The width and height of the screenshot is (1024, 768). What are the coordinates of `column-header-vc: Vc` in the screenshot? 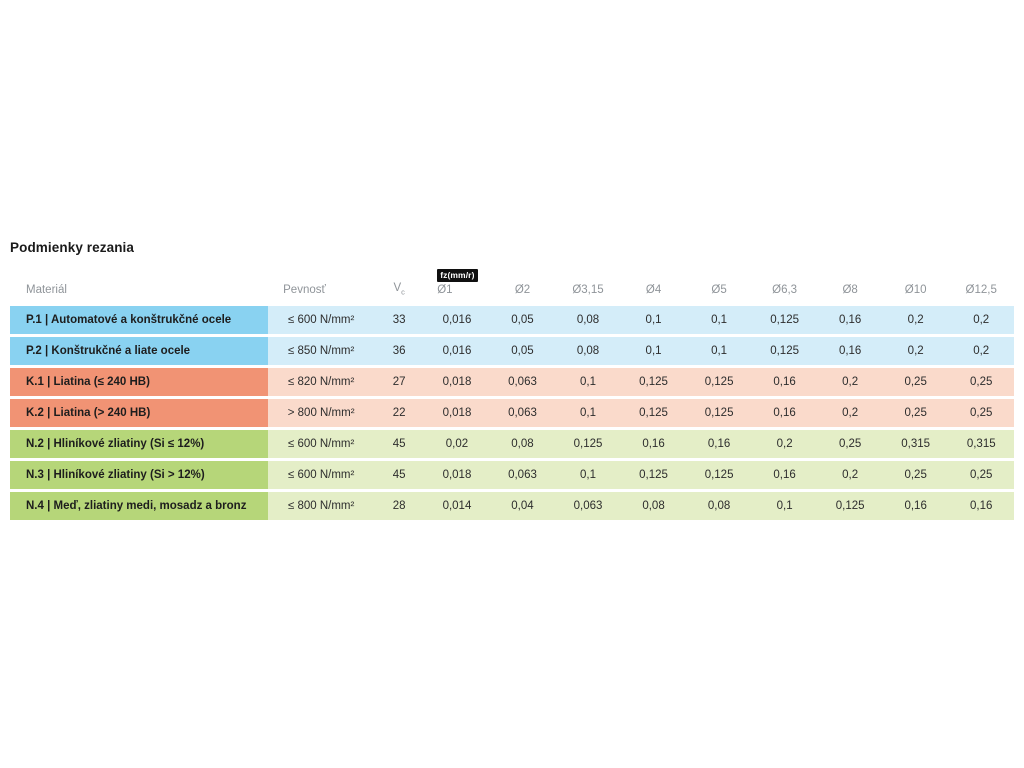 It's located at (399, 285).